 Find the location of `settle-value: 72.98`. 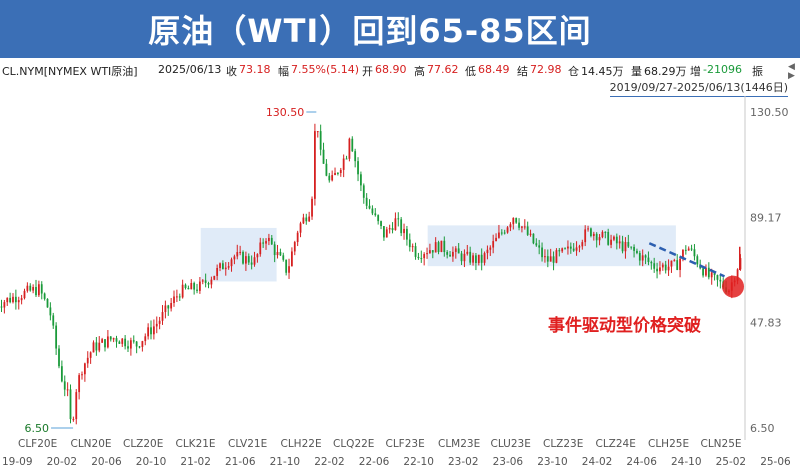

settle-value: 72.98 is located at coordinates (546, 69).